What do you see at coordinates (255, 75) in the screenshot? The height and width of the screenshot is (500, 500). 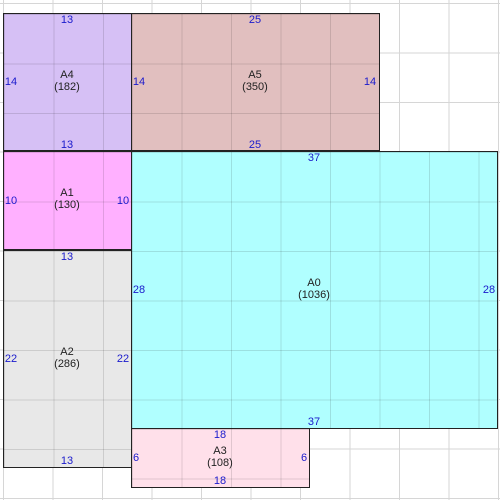 I see `region-a5-name: A5` at bounding box center [255, 75].